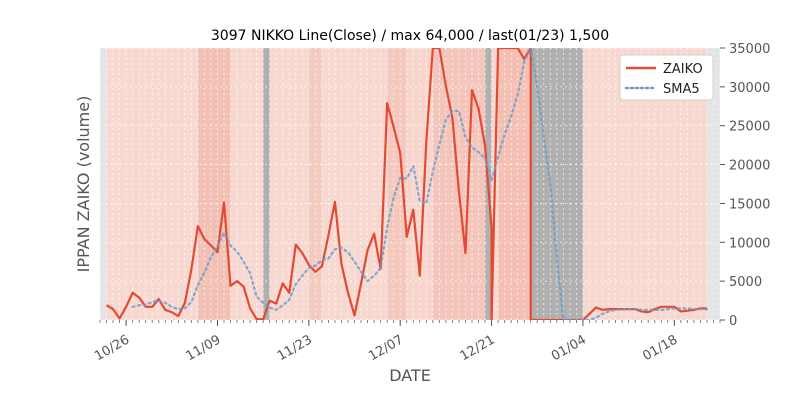 Image resolution: width=800 pixels, height=400 pixels. What do you see at coordinates (749, 88) in the screenshot?
I see `y-tick-label: 30000` at bounding box center [749, 88].